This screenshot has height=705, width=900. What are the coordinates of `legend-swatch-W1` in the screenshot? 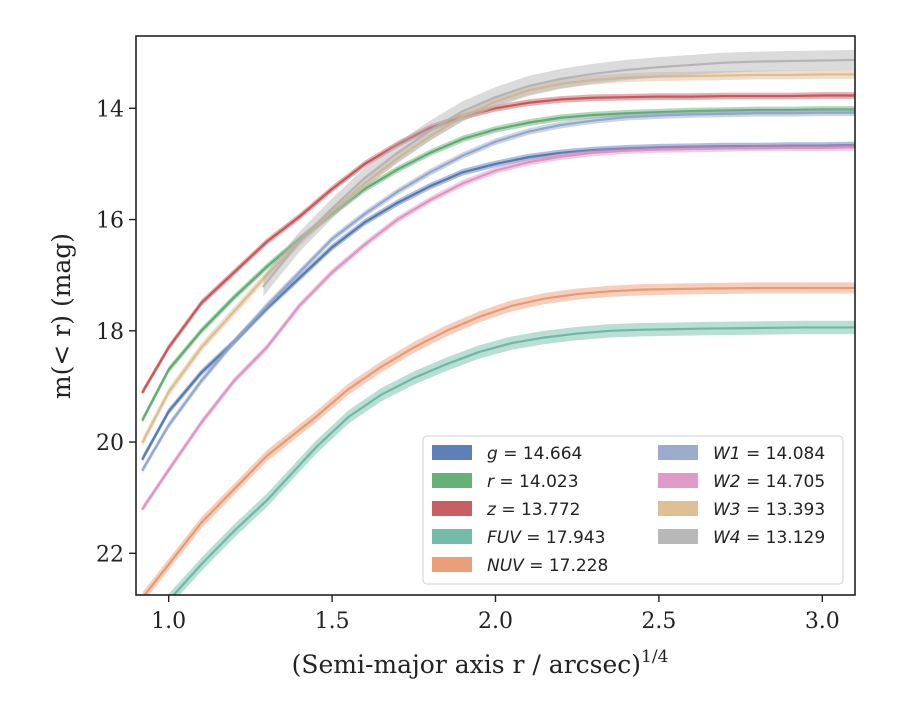 It's located at (678, 452).